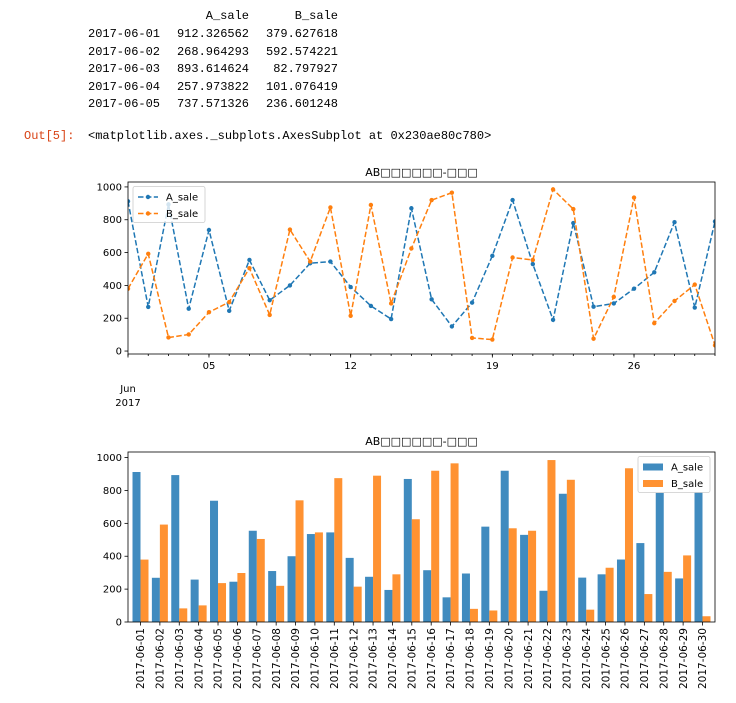 The height and width of the screenshot is (703, 736). Describe the element at coordinates (393, 658) in the screenshot. I see `x-tick-label: 2017-06-14` at that location.